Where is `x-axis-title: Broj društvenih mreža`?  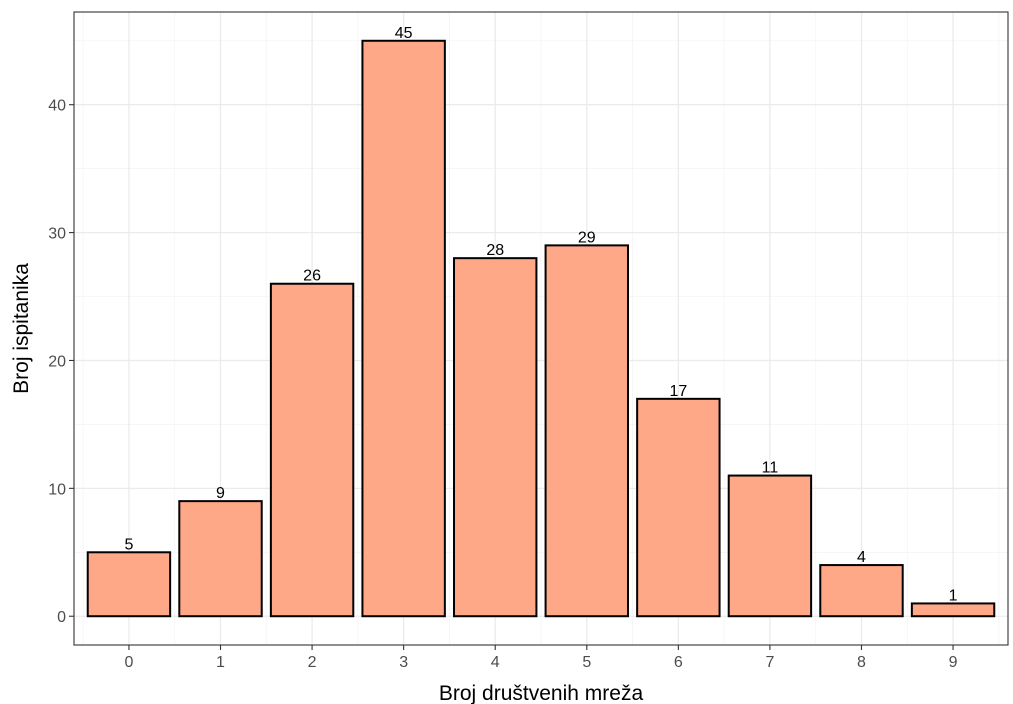 x-axis-title: Broj društvenih mreža is located at coordinates (541, 693).